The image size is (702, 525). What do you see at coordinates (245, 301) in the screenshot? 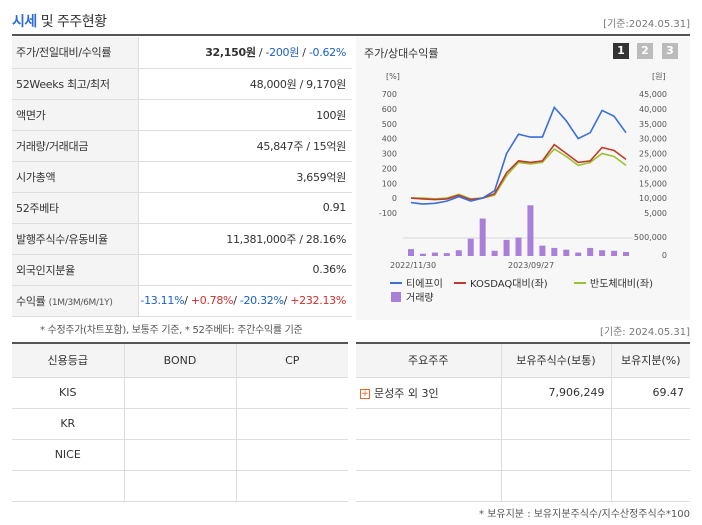
I see `returns-values: -13.11%/ +0.78%/ -20.32%/ +232.13%` at bounding box center [245, 301].